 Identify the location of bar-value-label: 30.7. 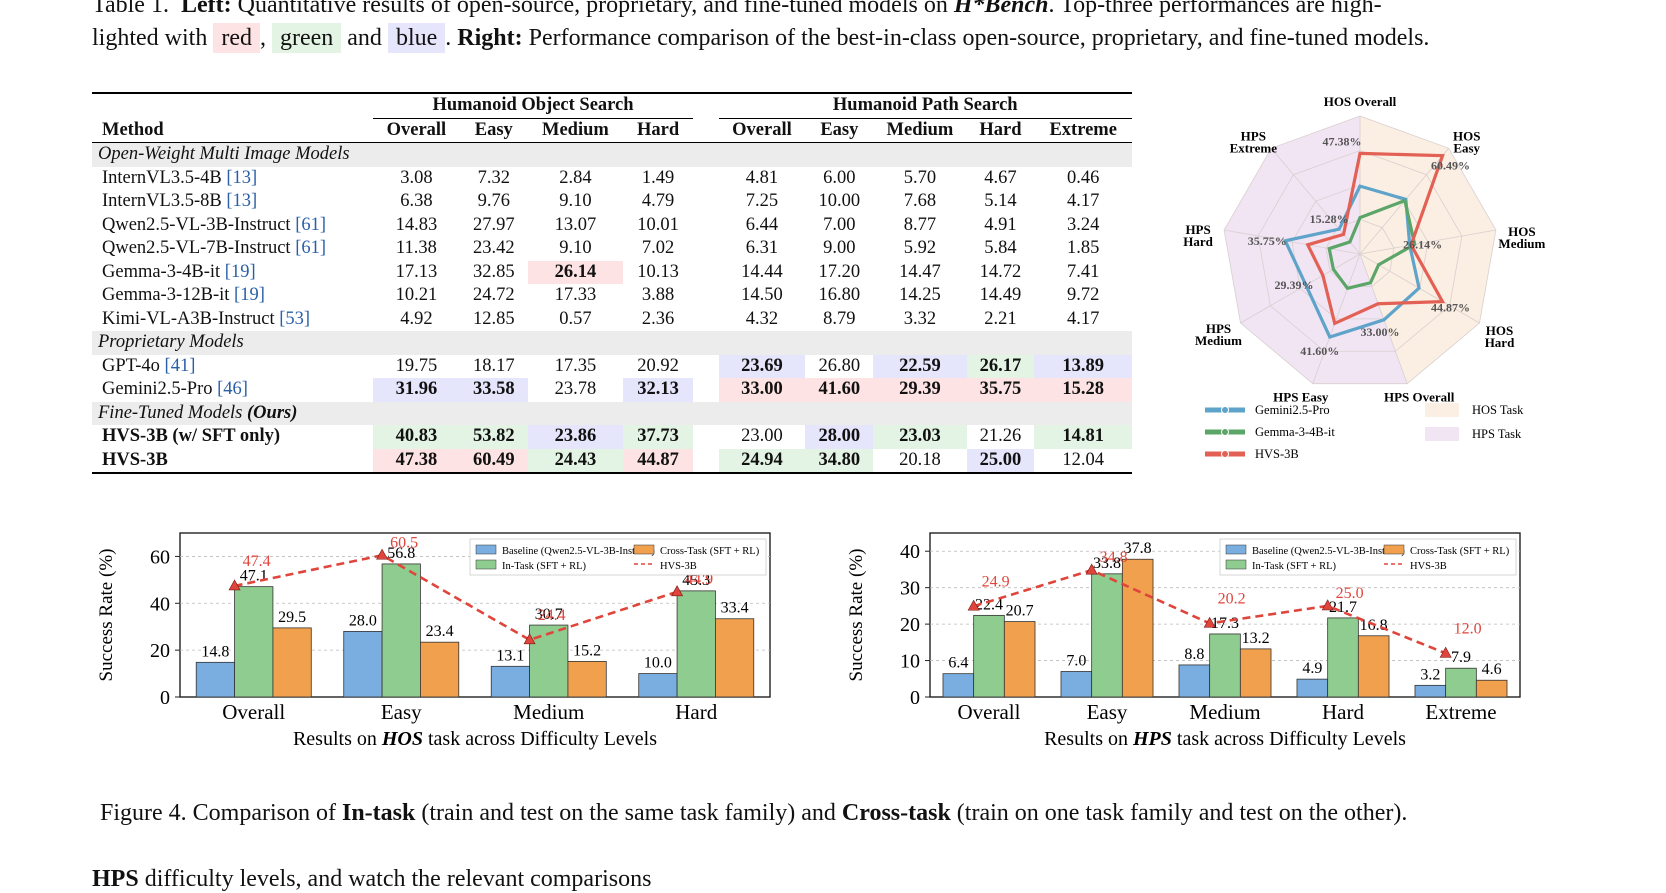
(549, 614).